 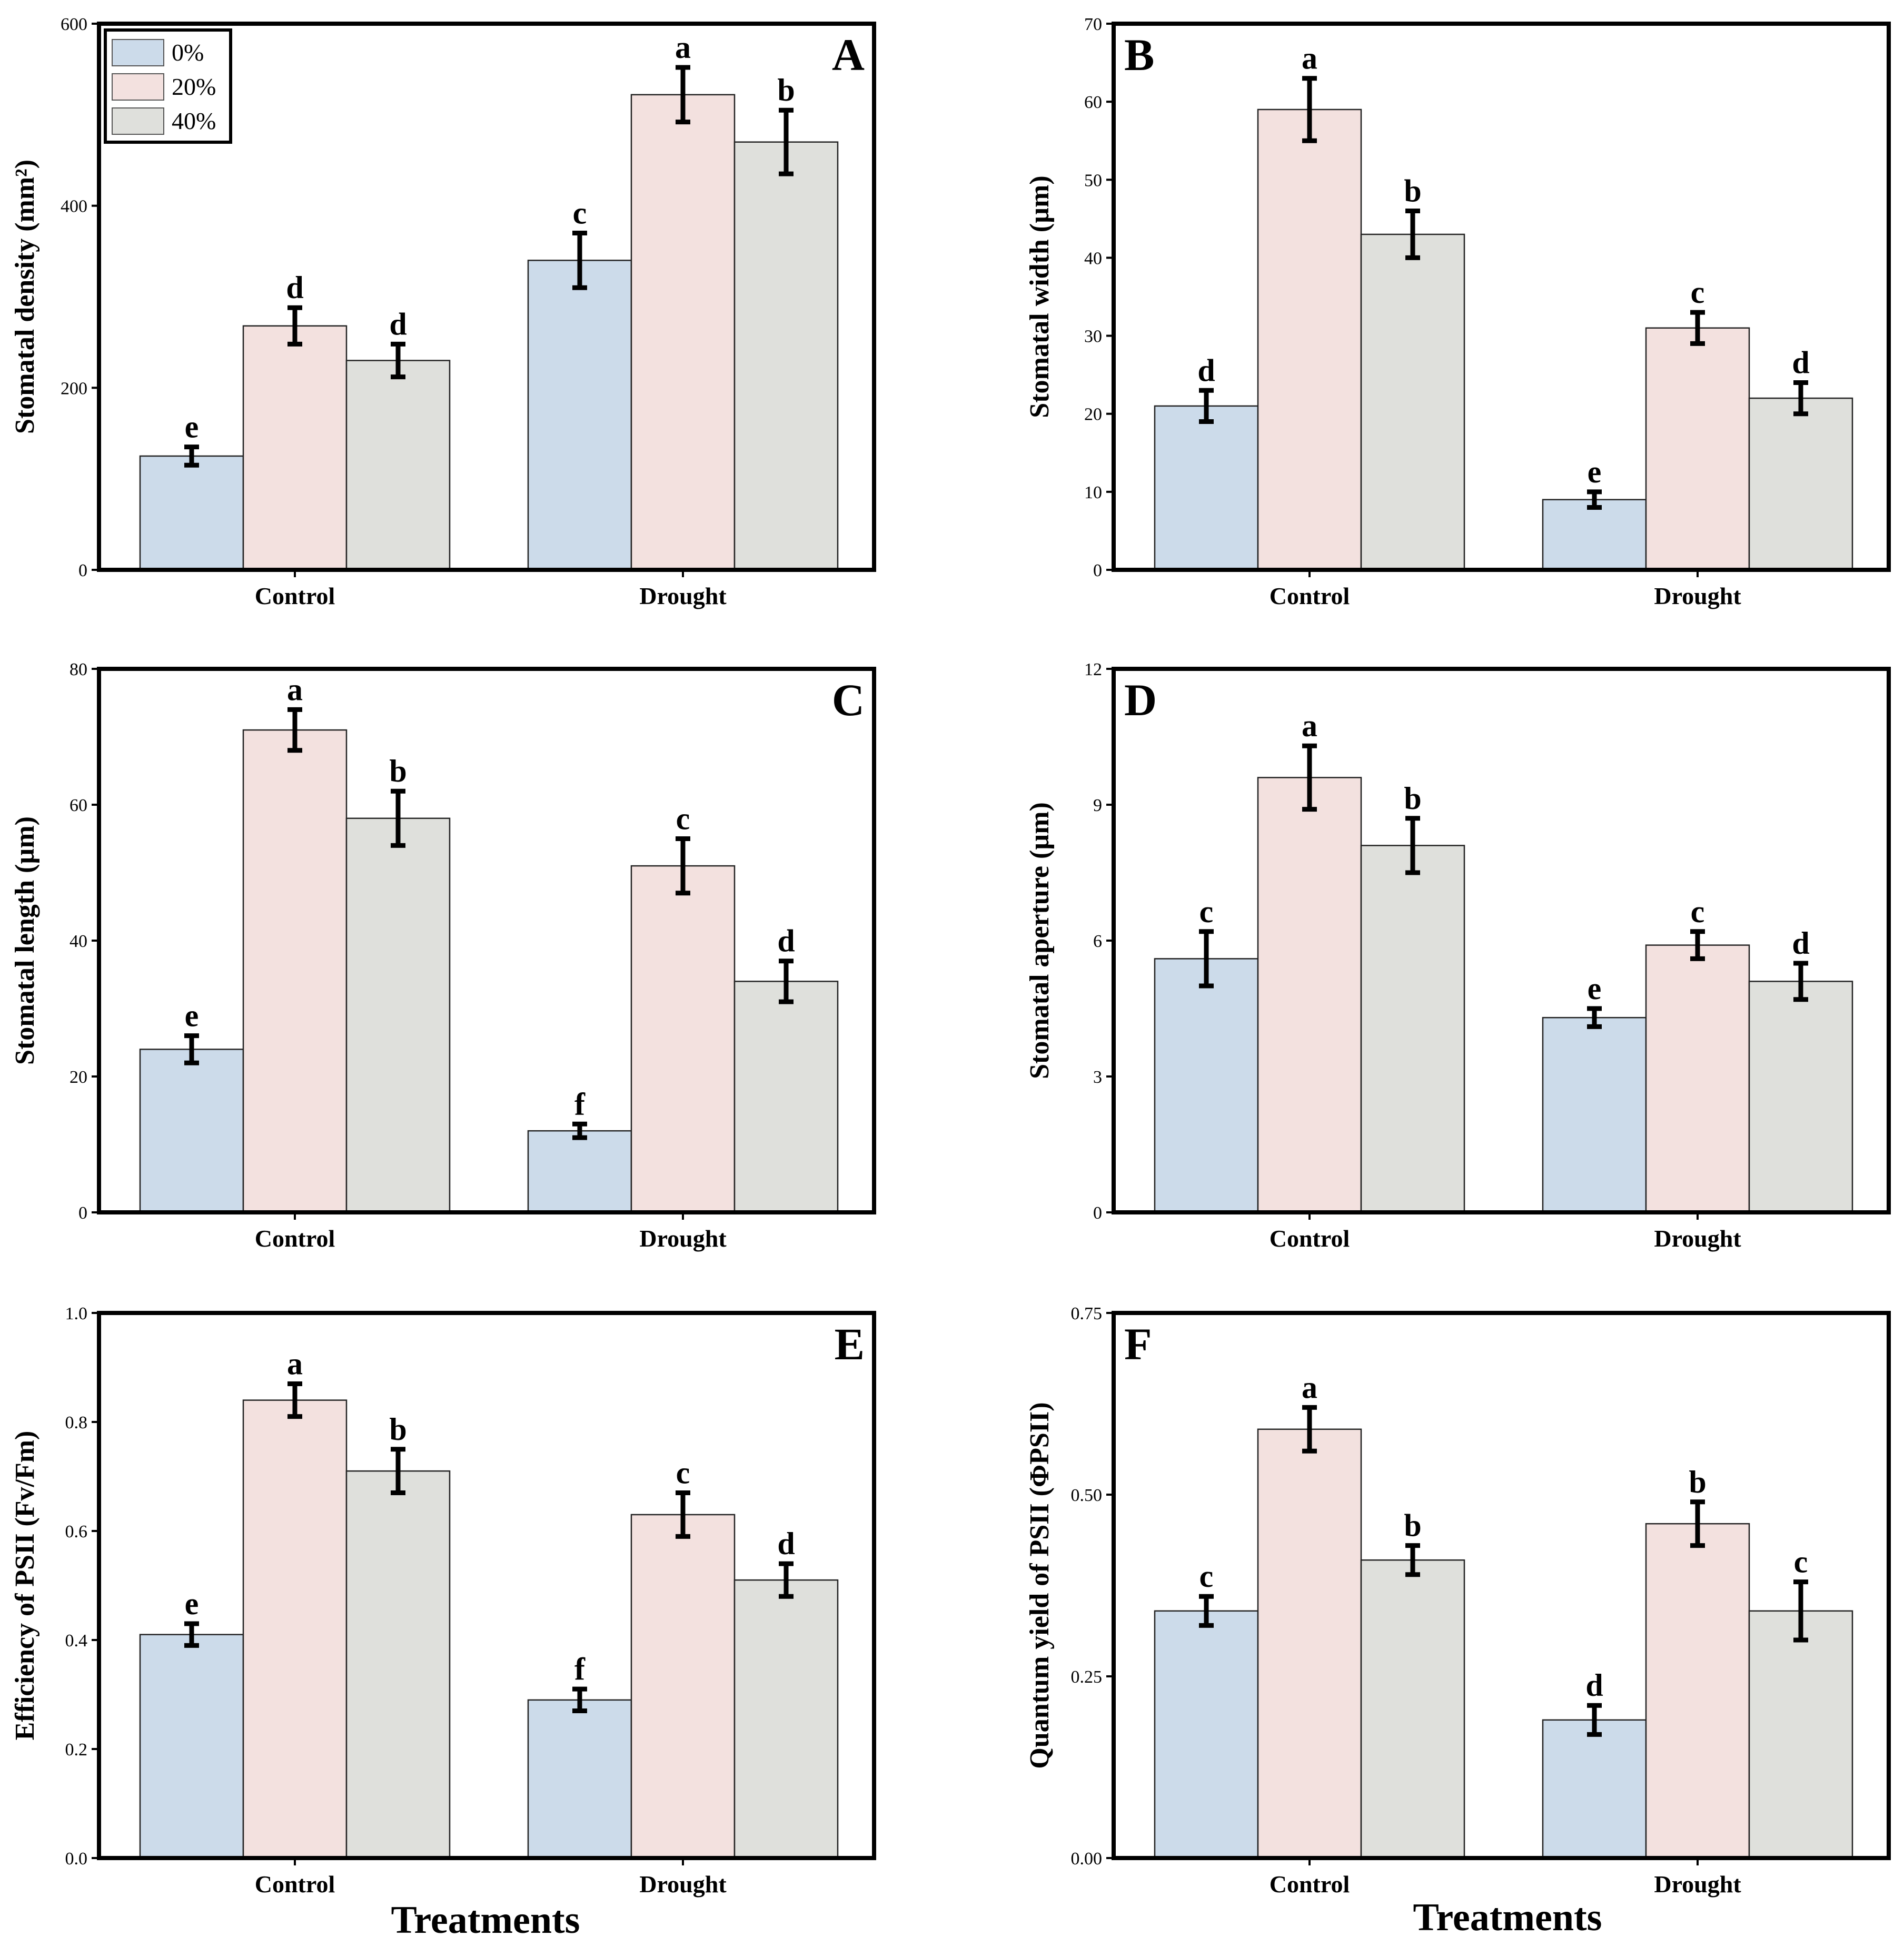 What do you see at coordinates (1138, 1344) in the screenshot?
I see `panel-letter: F` at bounding box center [1138, 1344].